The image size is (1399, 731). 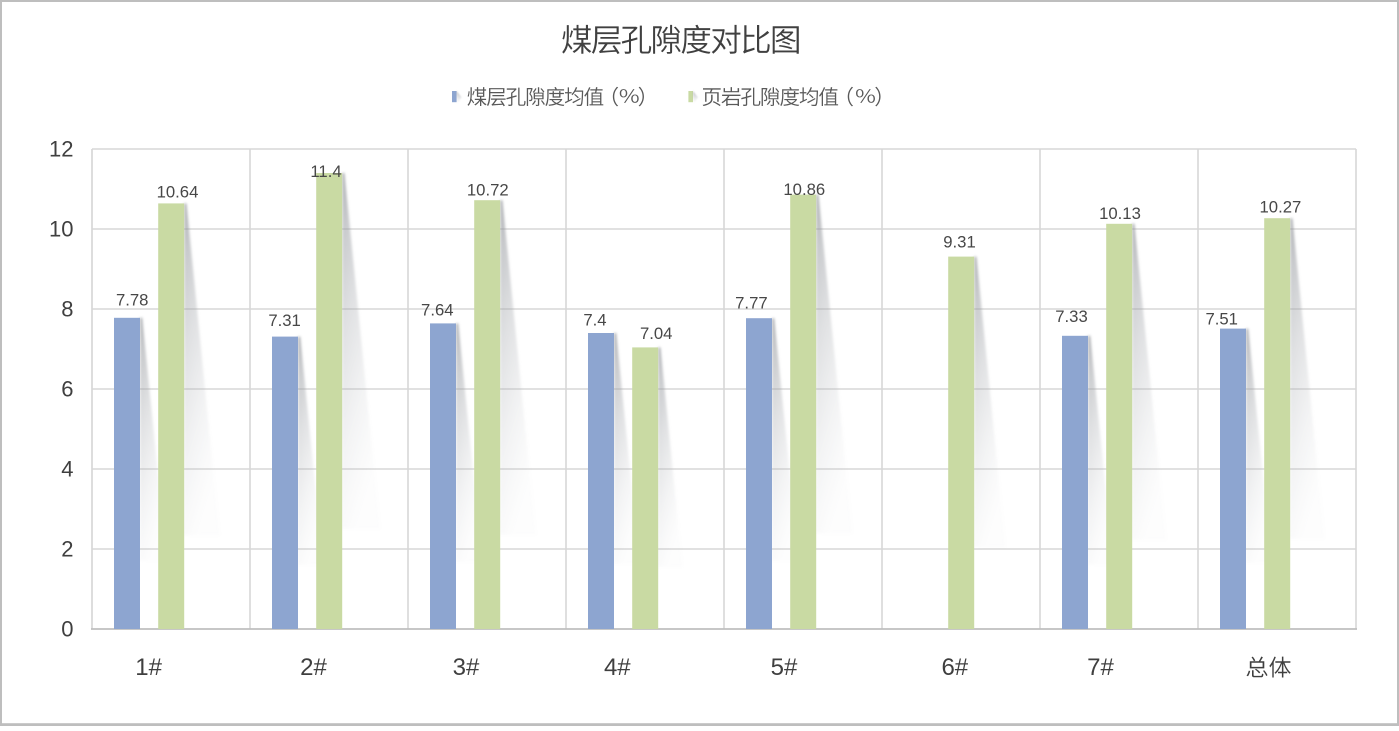 I want to click on svg-text: 6, so click(x=67, y=389).